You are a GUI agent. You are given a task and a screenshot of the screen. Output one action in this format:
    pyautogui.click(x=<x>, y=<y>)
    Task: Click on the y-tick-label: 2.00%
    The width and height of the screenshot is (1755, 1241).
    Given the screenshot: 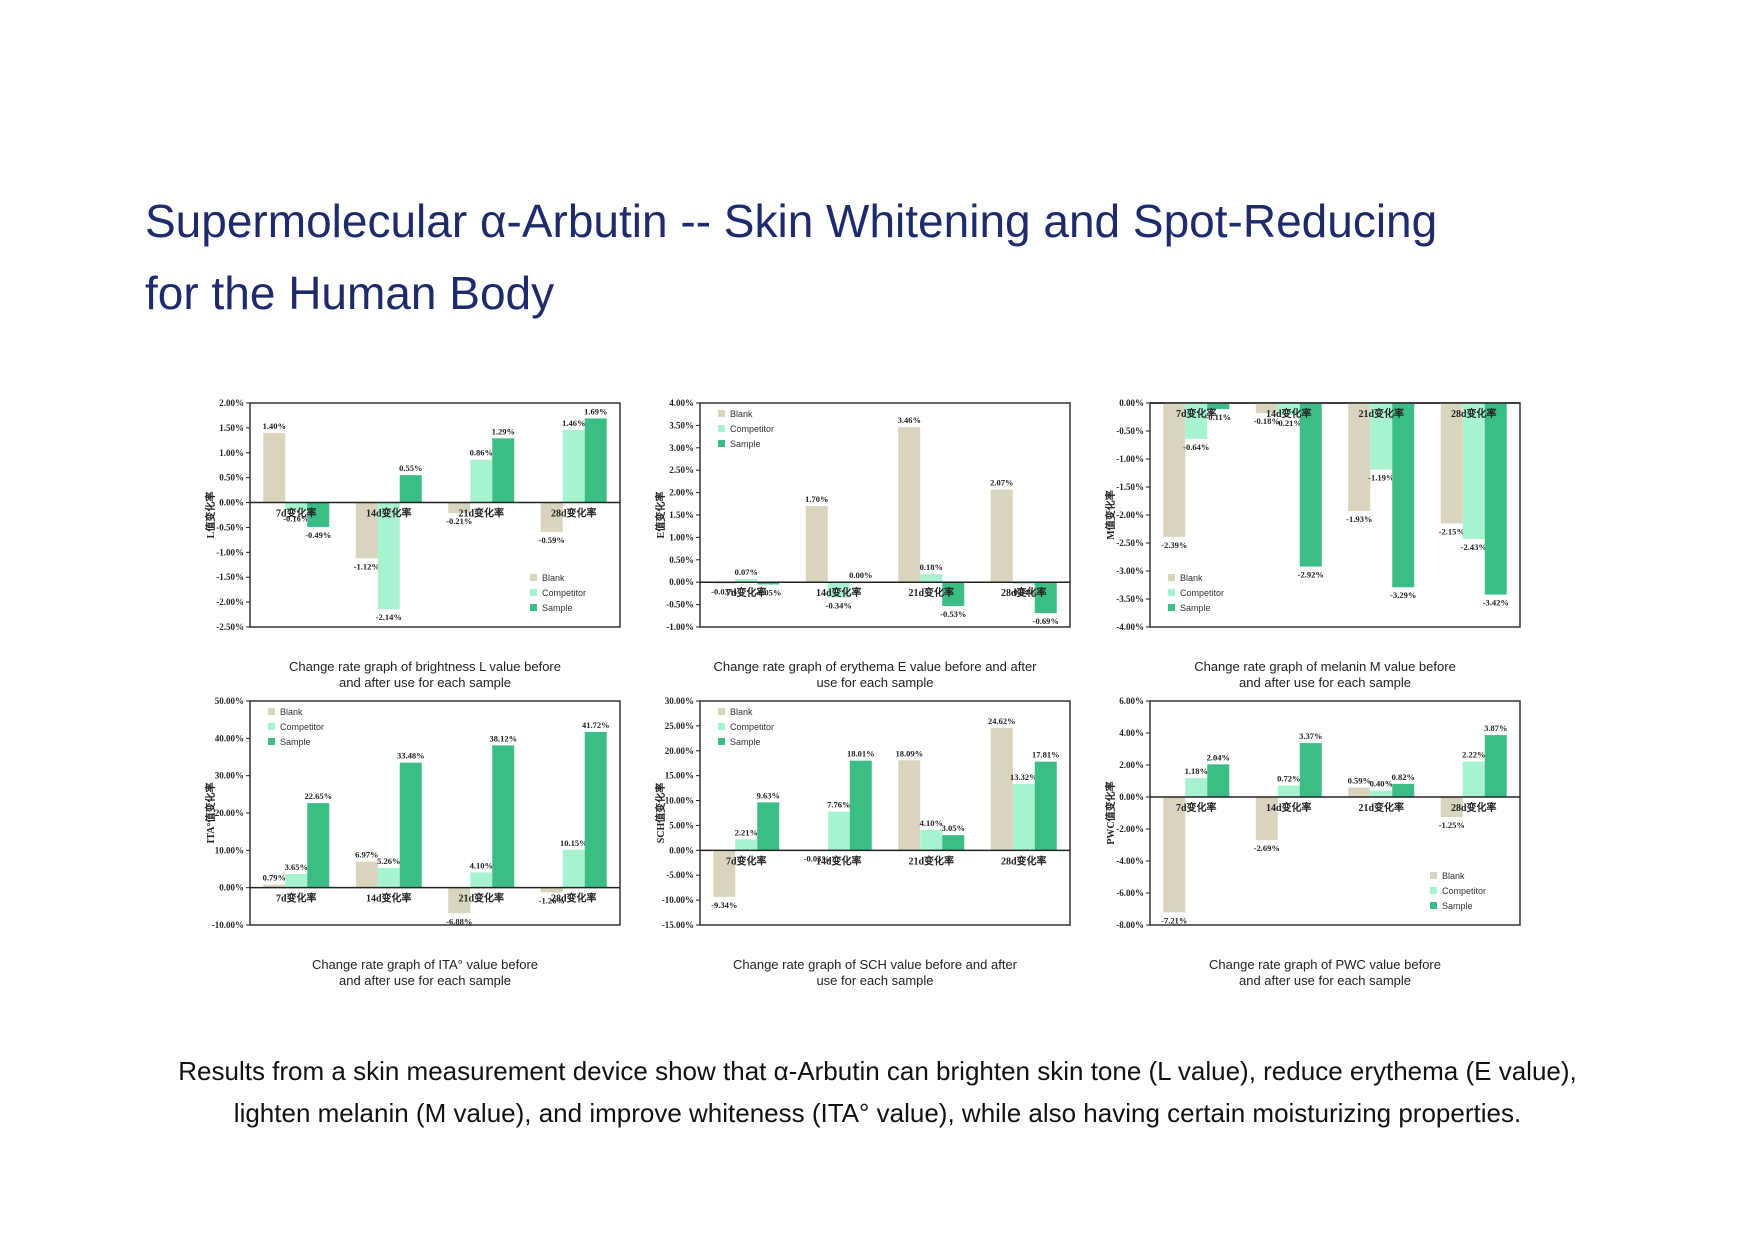 What is the action you would take?
    pyautogui.click(x=231, y=403)
    